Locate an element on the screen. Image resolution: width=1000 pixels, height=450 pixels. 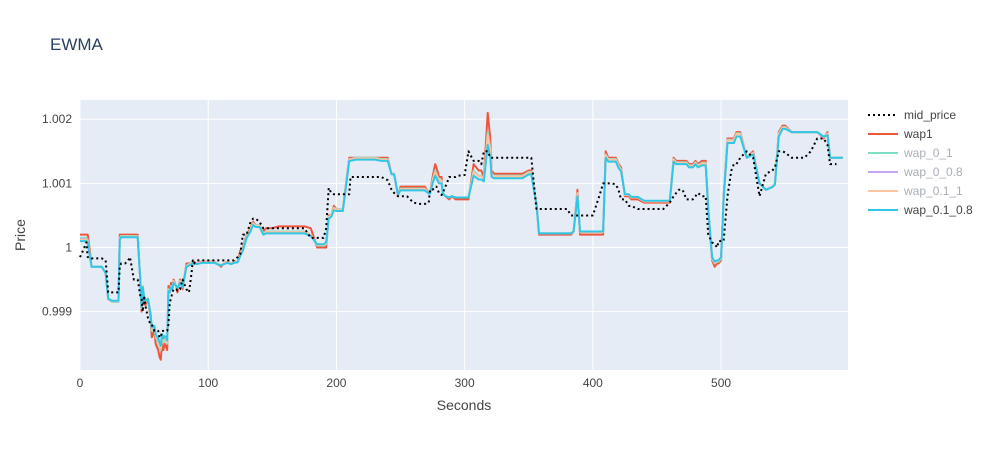
x-tick-label: 0 is located at coordinates (80, 383).